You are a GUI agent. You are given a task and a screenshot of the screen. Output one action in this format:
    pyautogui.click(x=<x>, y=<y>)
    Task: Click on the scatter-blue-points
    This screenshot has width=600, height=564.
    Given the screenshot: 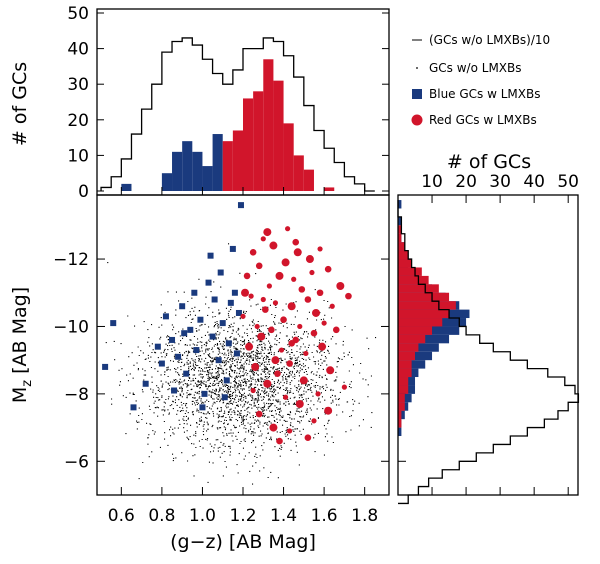 What is the action you would take?
    pyautogui.click(x=173, y=306)
    